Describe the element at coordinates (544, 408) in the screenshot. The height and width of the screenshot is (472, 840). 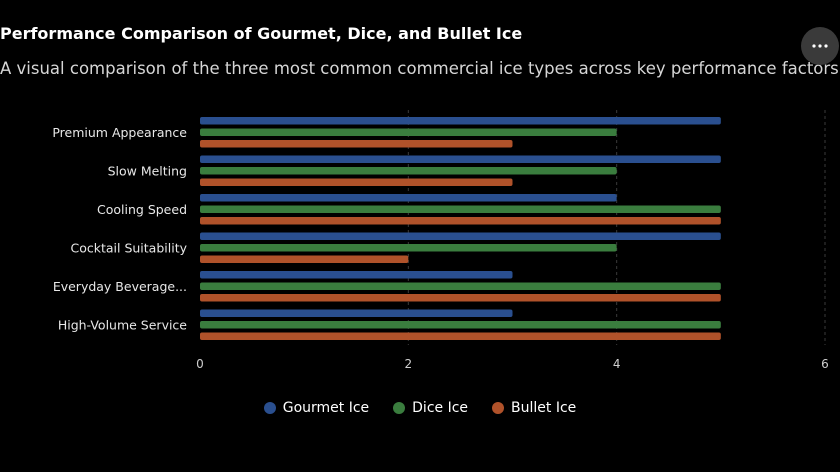
I see `legend-label: Bullet Ice` at that location.